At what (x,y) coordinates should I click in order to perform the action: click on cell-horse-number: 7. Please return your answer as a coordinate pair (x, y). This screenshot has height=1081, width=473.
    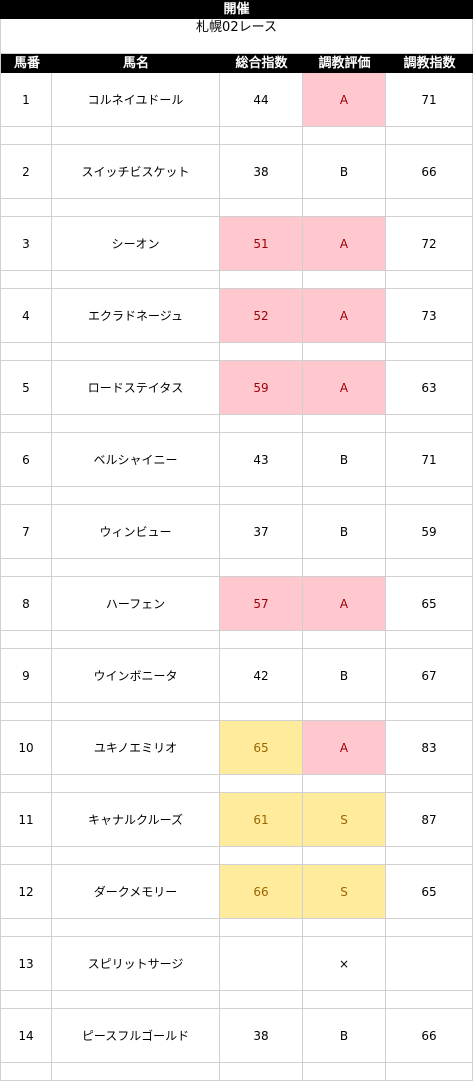
    Looking at the image, I should click on (26, 532).